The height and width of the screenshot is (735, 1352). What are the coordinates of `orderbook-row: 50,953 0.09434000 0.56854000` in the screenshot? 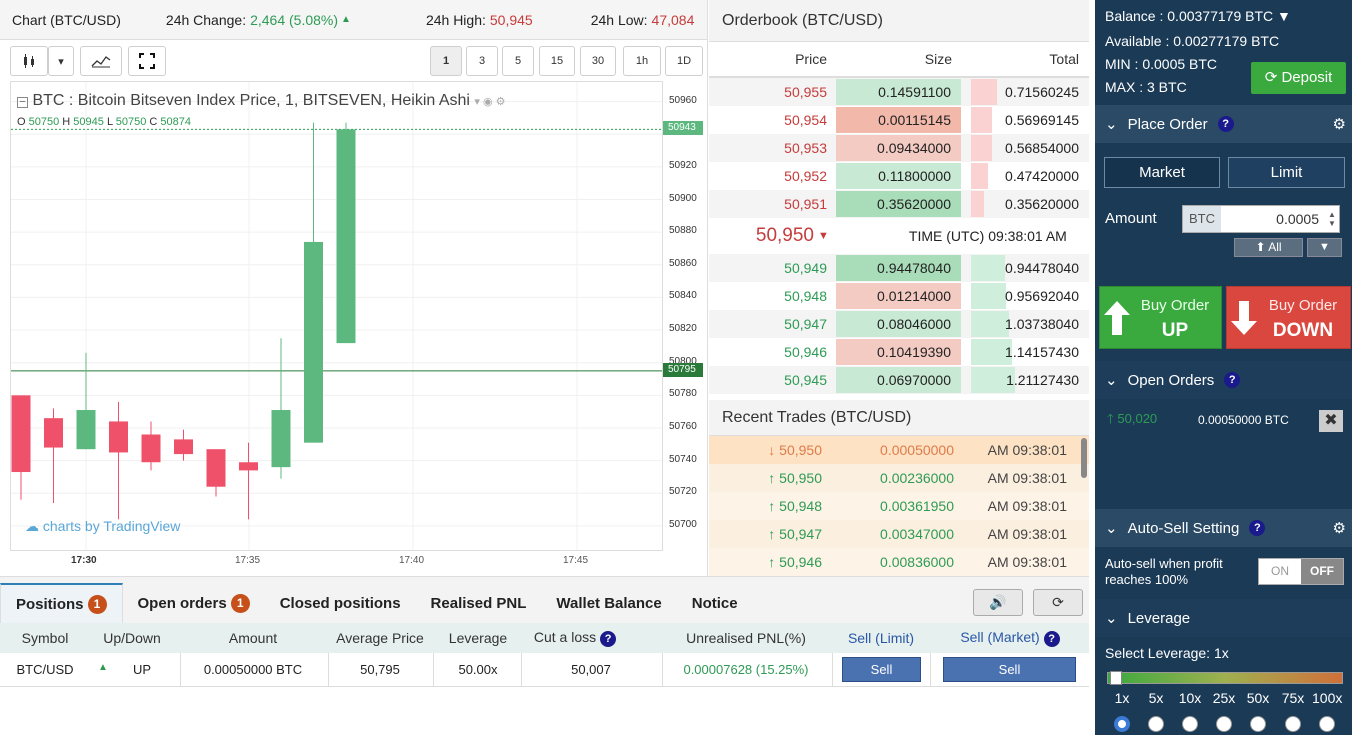 It's located at (899, 148).